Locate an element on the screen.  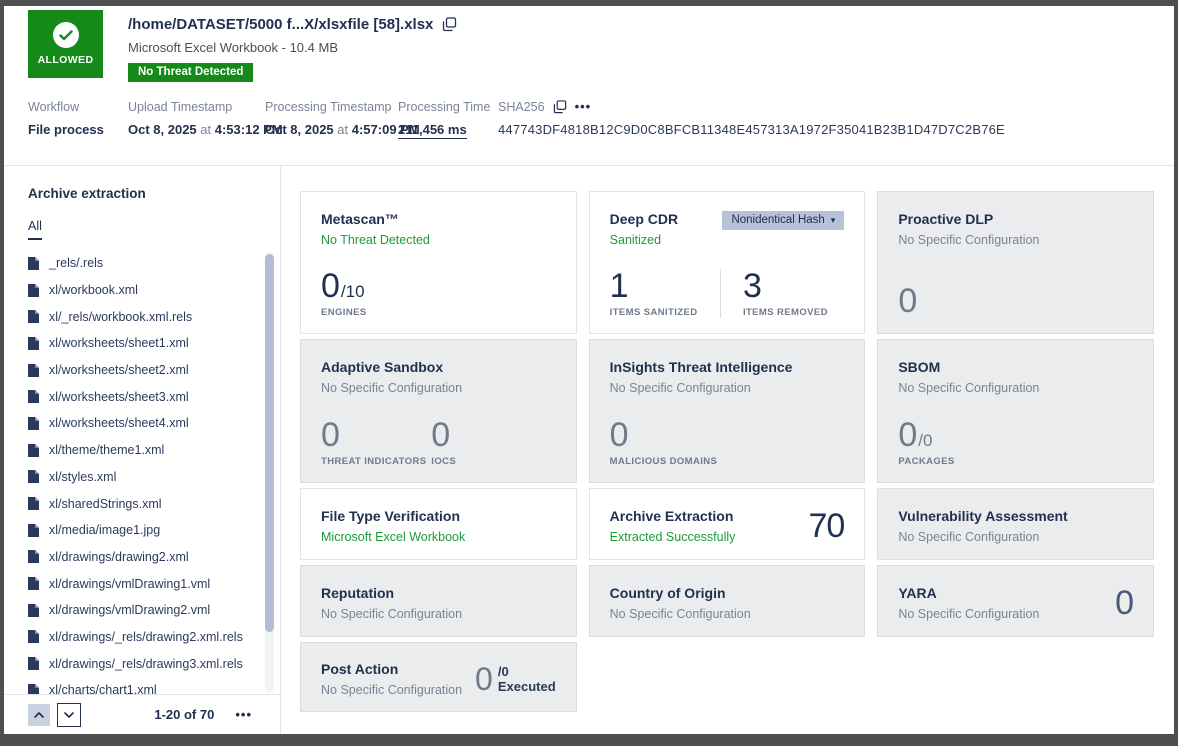
reputation-title: Reputation is located at coordinates (358, 593).